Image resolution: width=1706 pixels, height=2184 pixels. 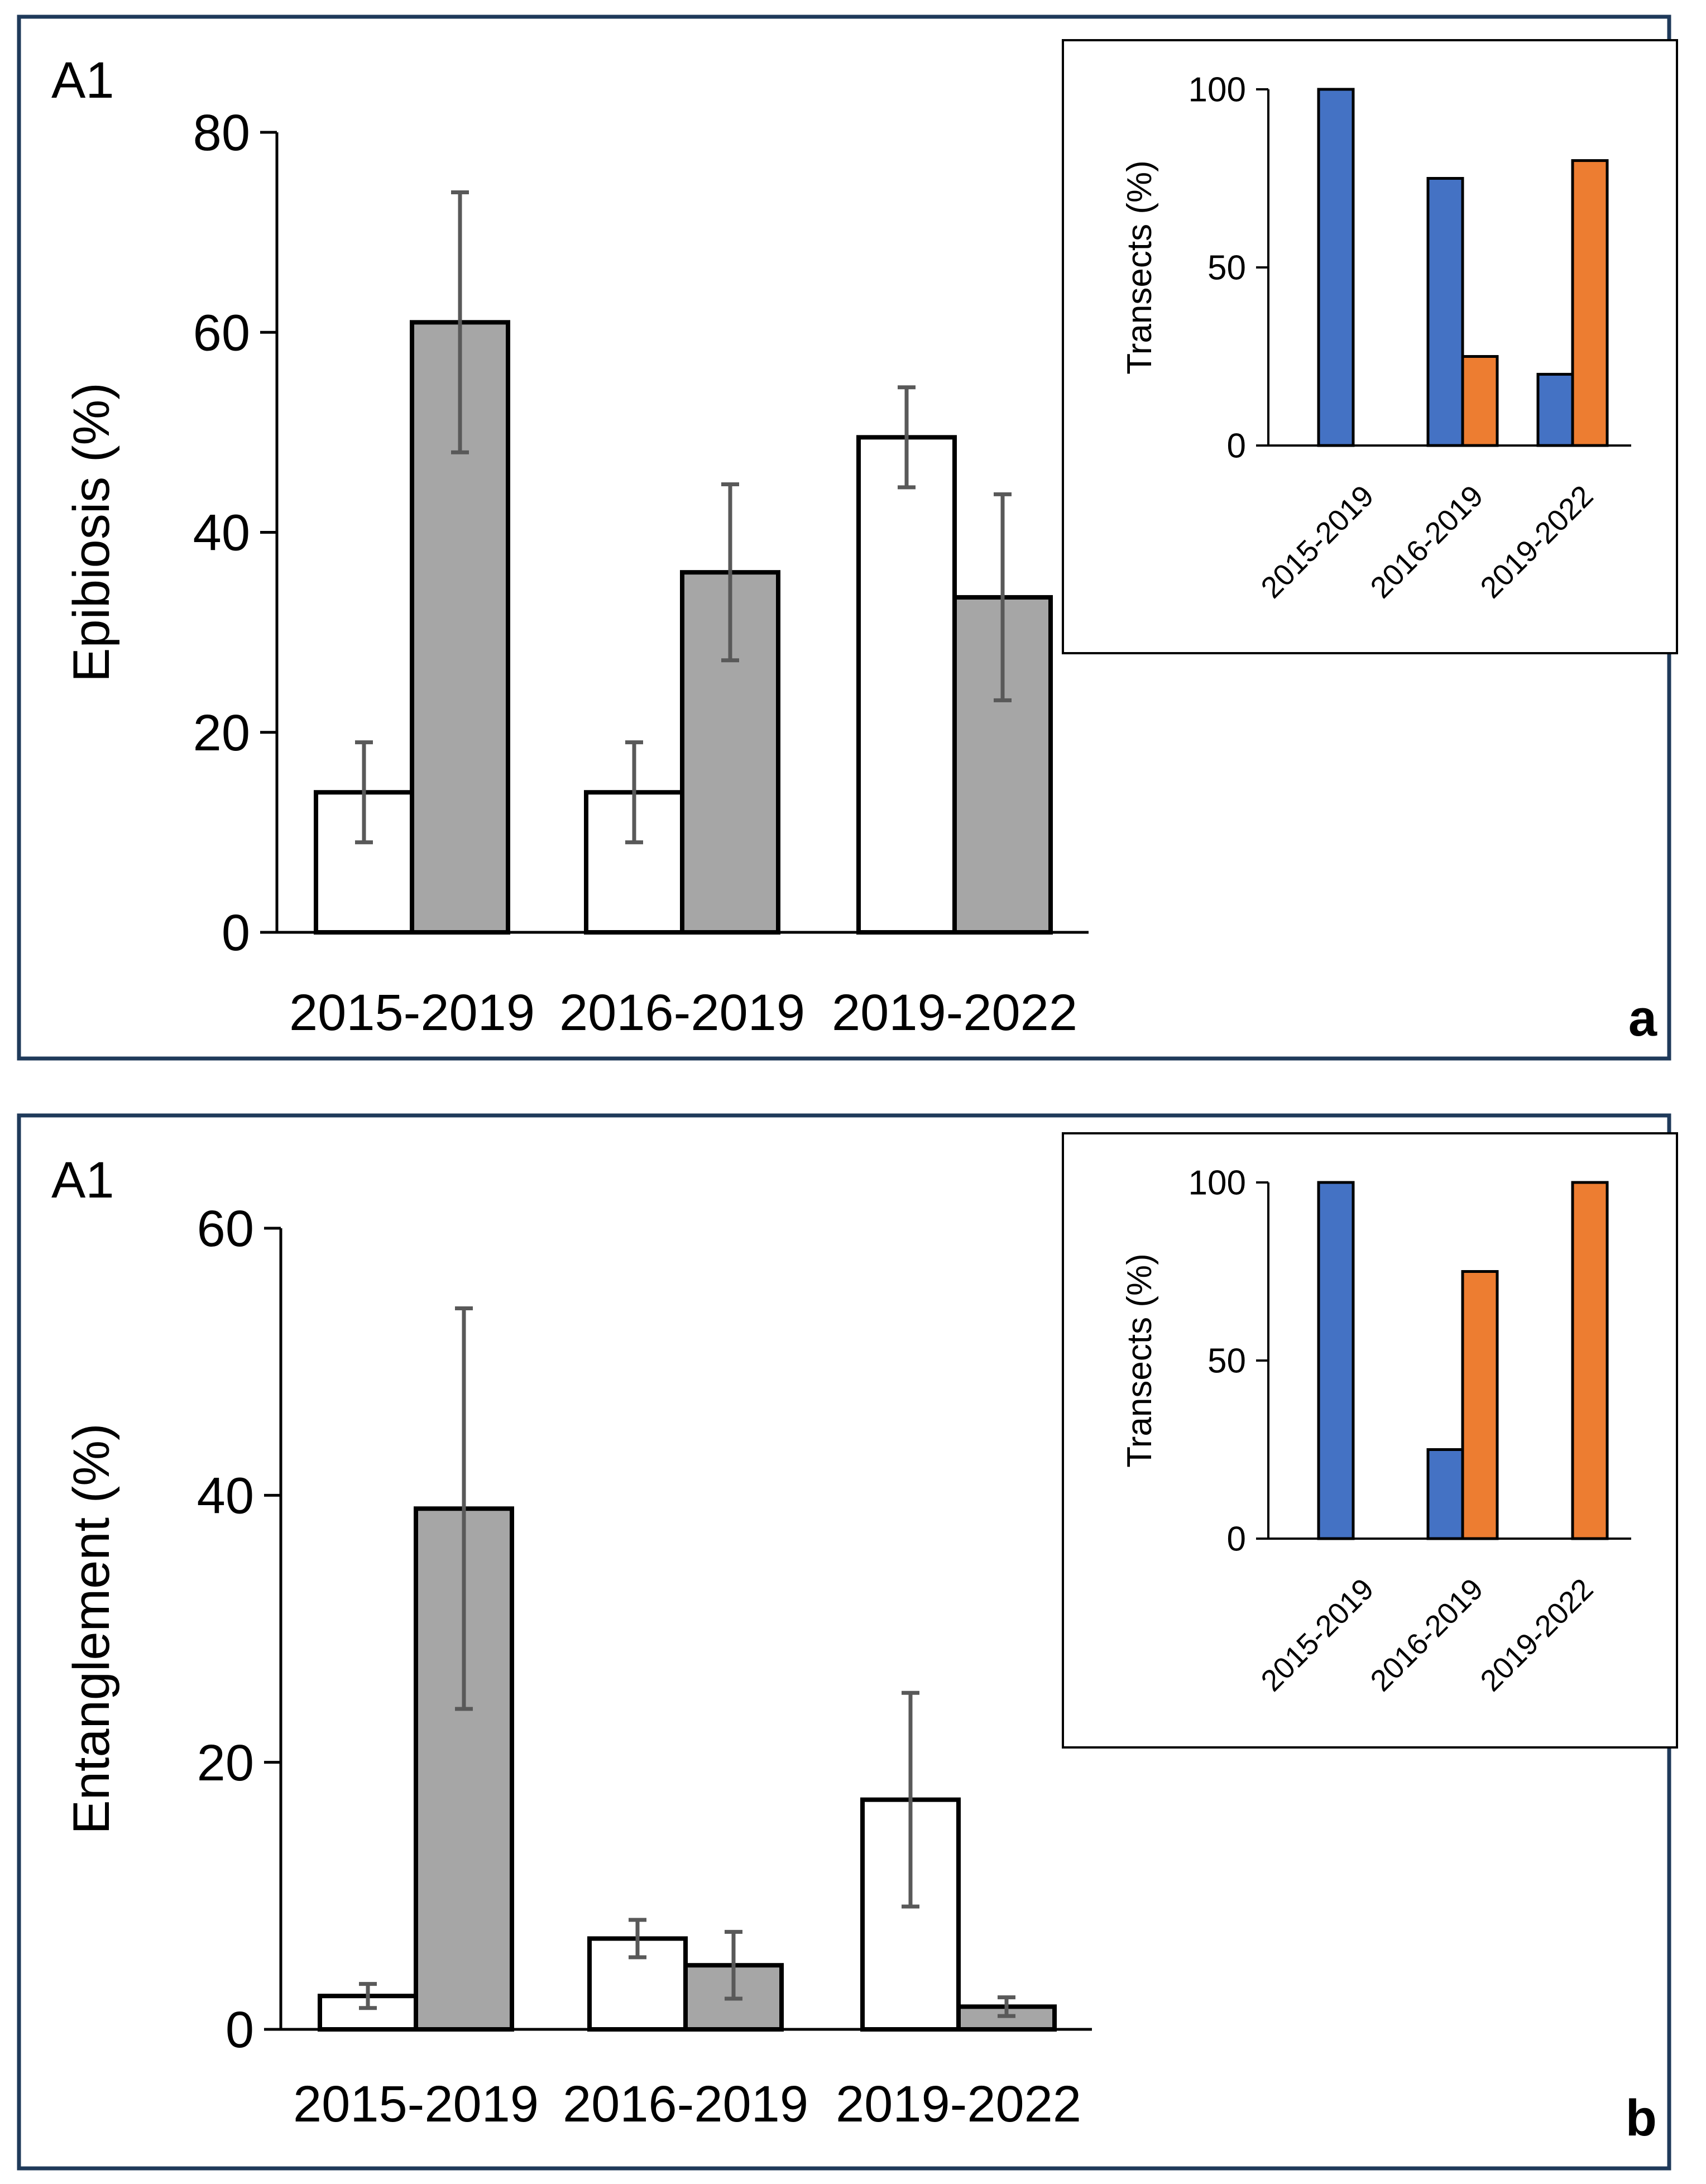 I want to click on panel-a-main-y-axis-title: Epibiosis (%), so click(x=91, y=532).